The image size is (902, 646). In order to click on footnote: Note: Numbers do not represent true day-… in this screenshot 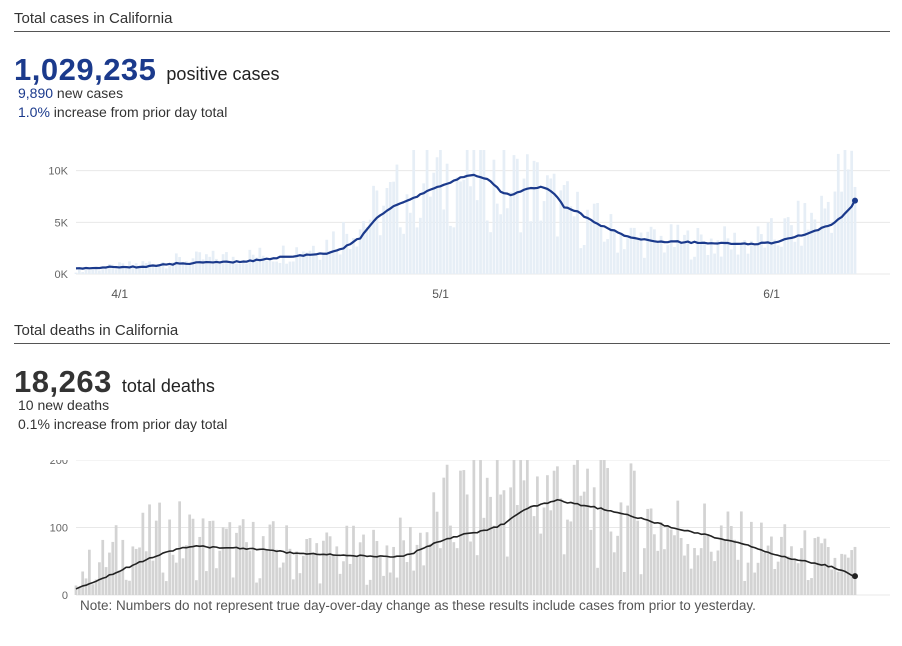, I will do `click(418, 605)`.